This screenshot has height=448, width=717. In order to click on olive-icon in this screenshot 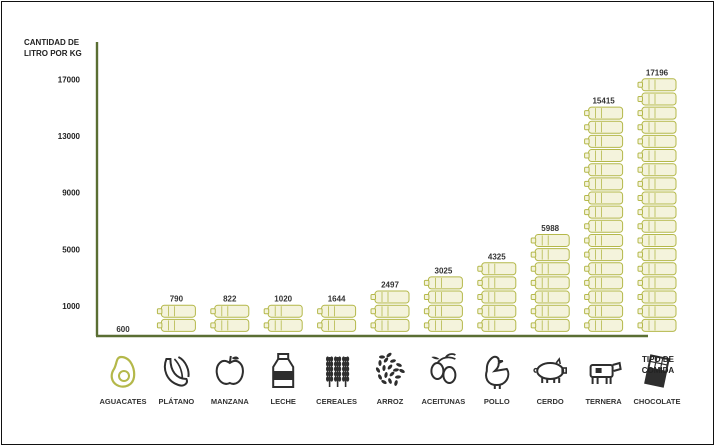, I will do `click(443, 368)`.